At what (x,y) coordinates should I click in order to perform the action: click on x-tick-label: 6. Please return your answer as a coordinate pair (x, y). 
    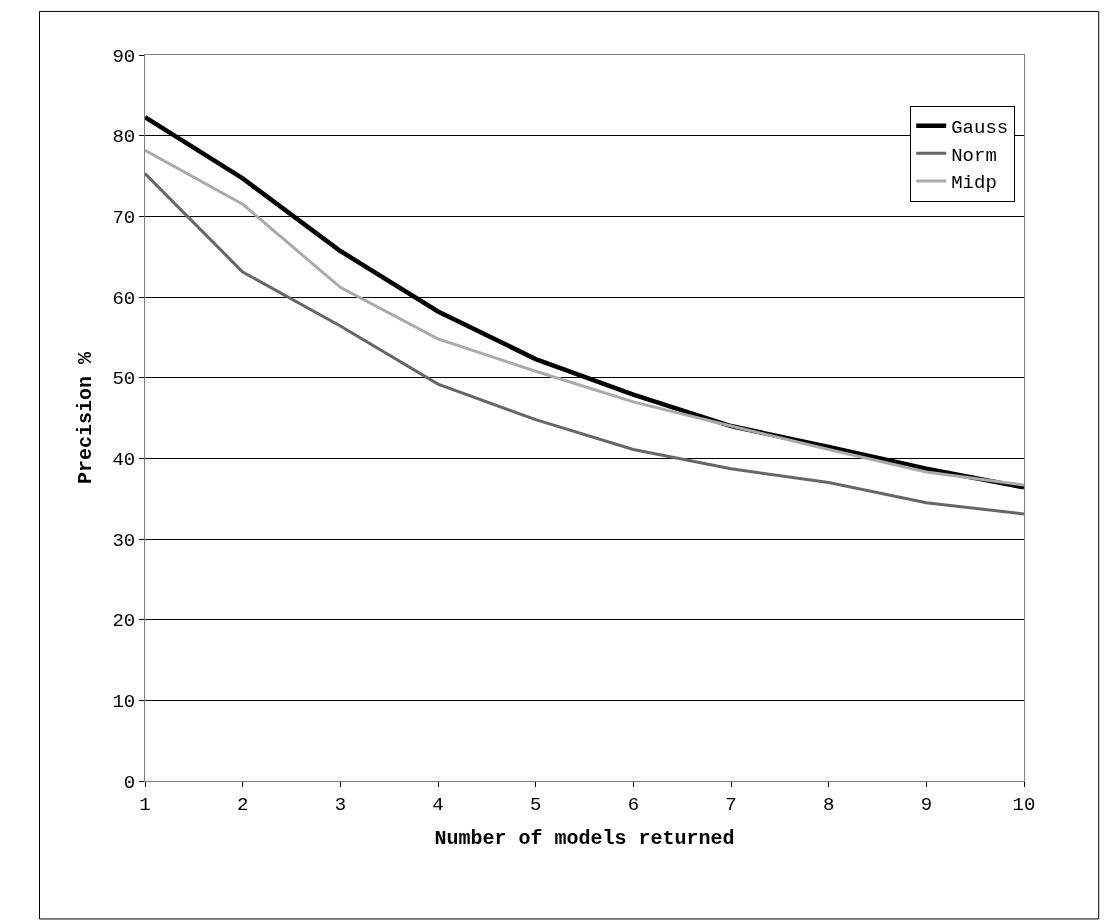
    Looking at the image, I should click on (633, 804).